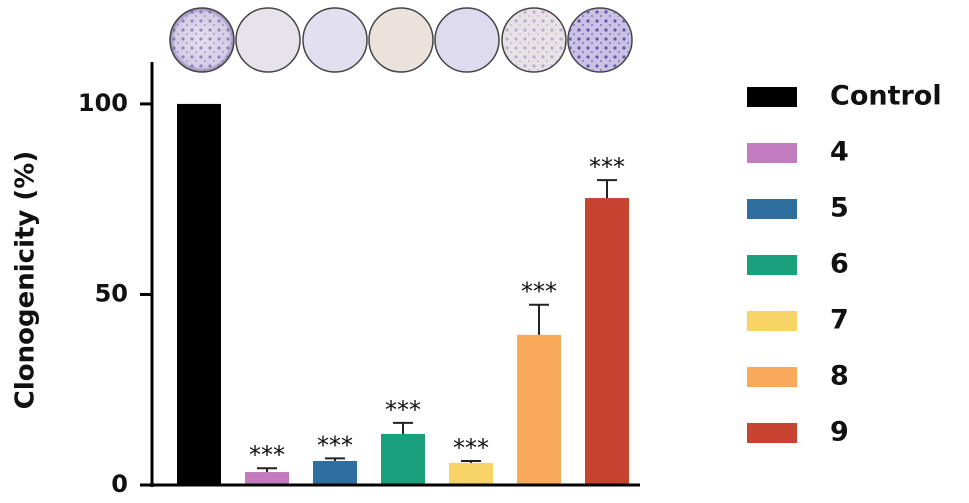  I want to click on y-axis-label: Clonogenicity (%), so click(26, 280).